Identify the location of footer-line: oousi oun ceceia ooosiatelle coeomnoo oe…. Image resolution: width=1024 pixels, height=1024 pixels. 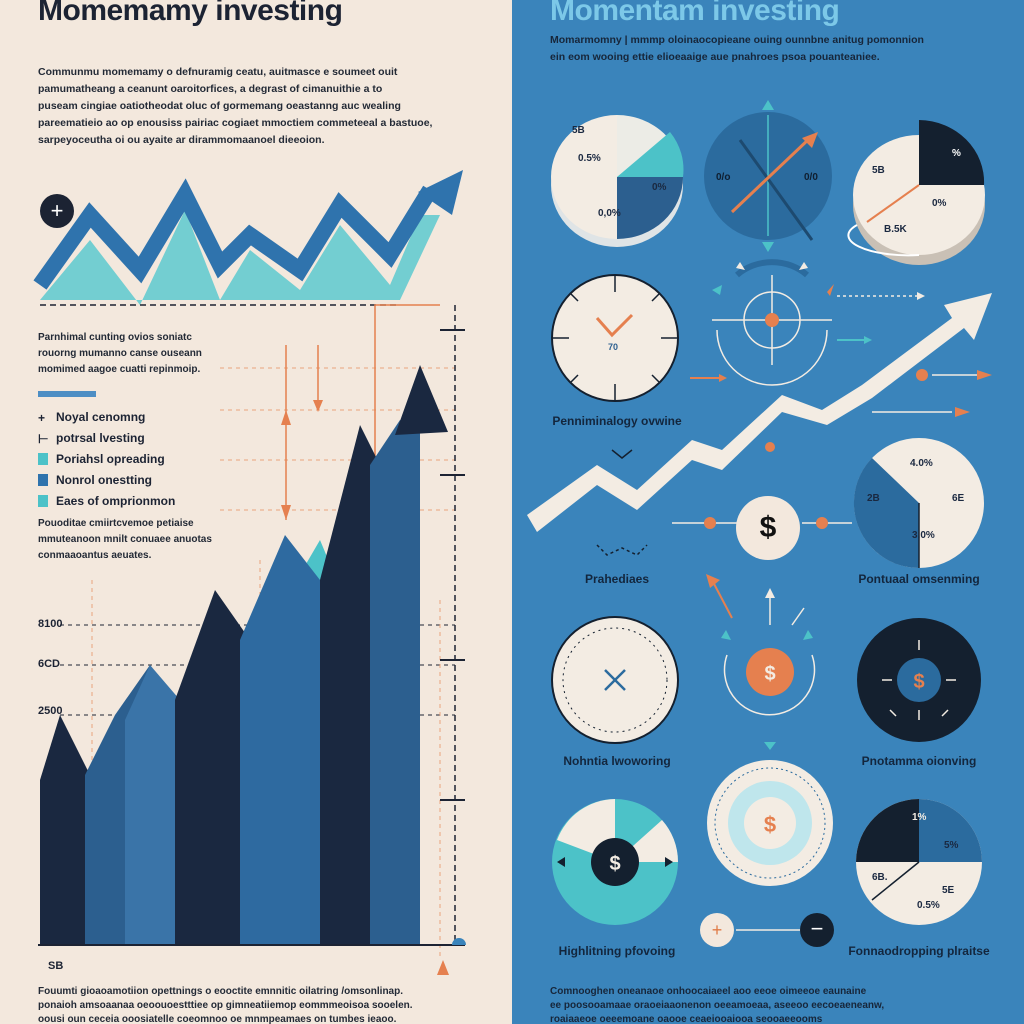
(217, 1019).